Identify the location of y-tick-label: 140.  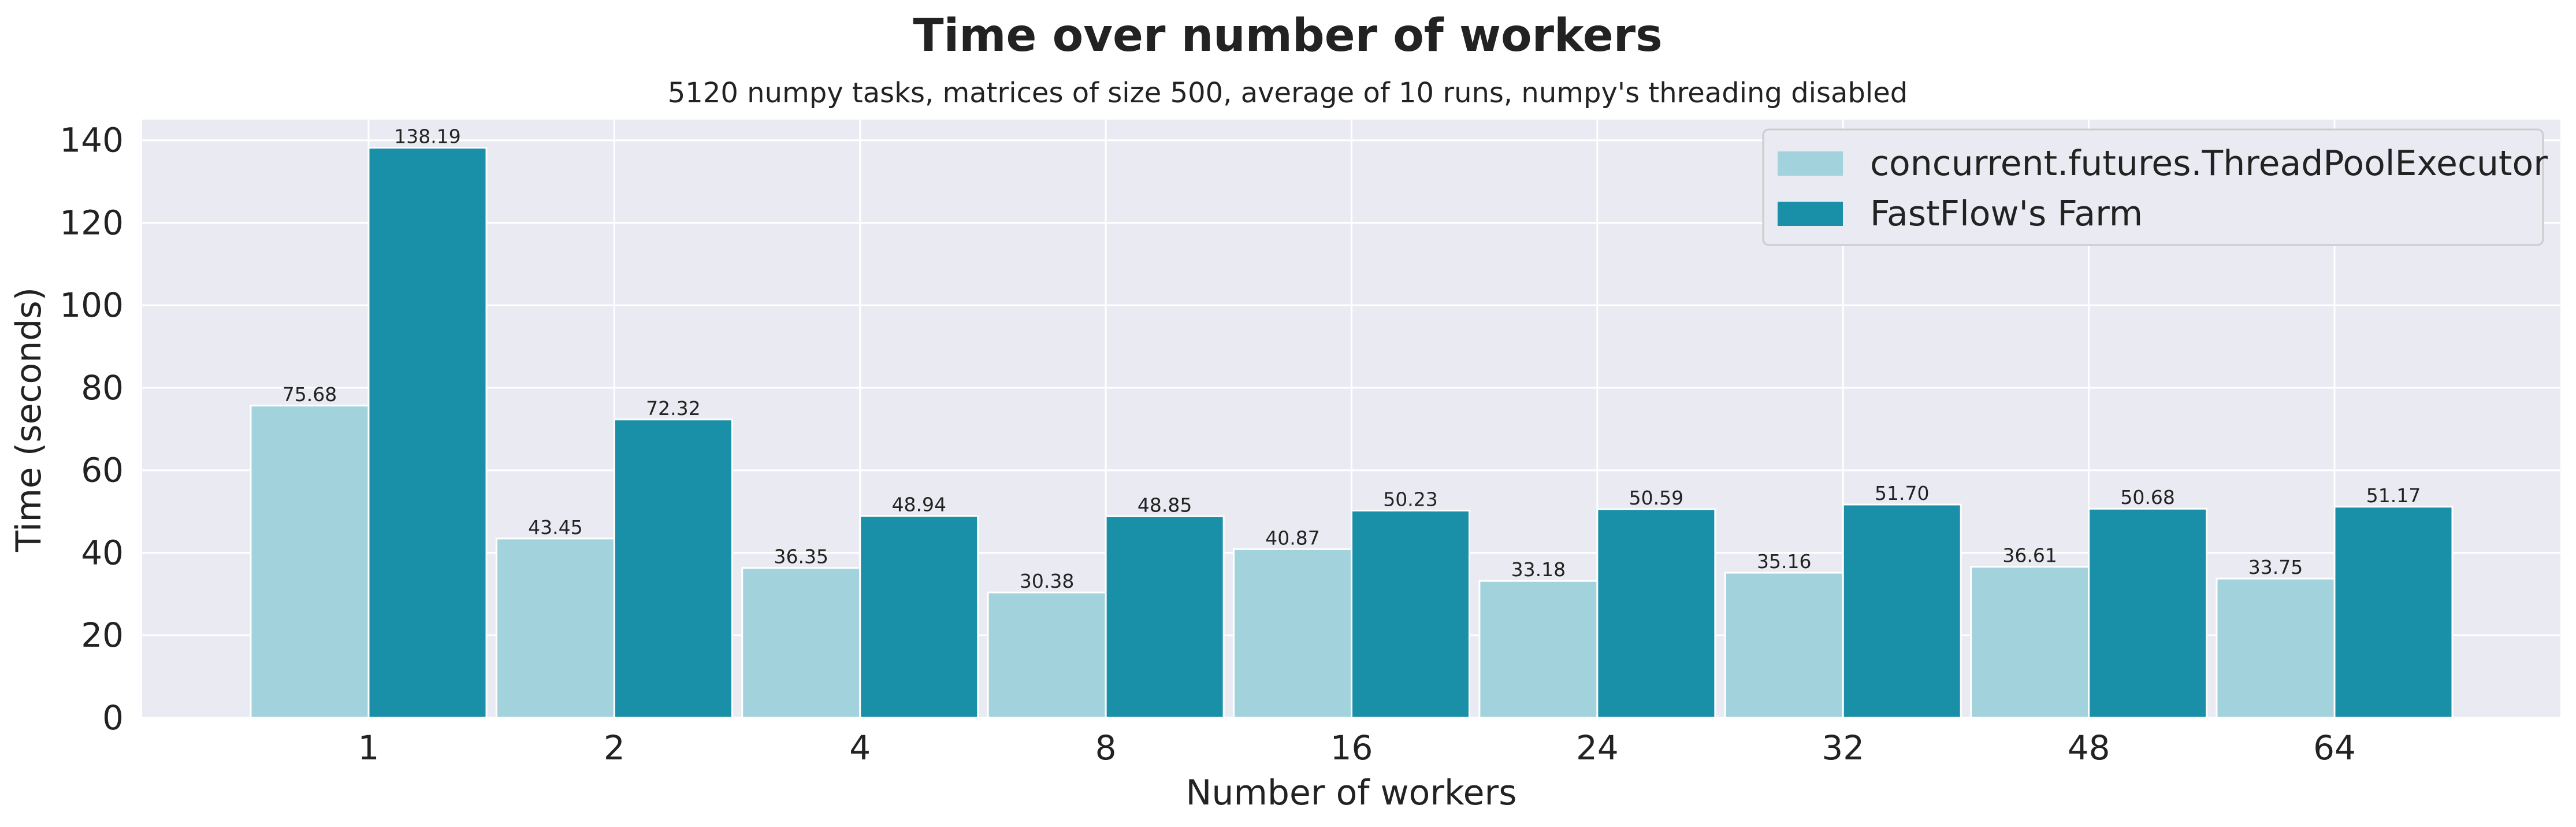
(92, 141).